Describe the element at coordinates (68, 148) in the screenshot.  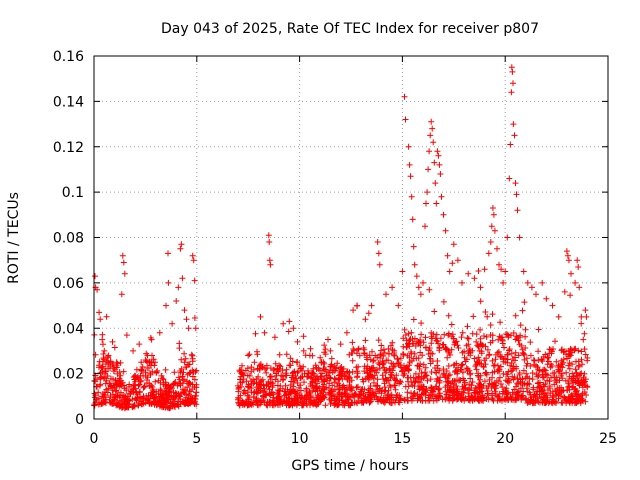
I see `y-tick-label: 0.12` at that location.